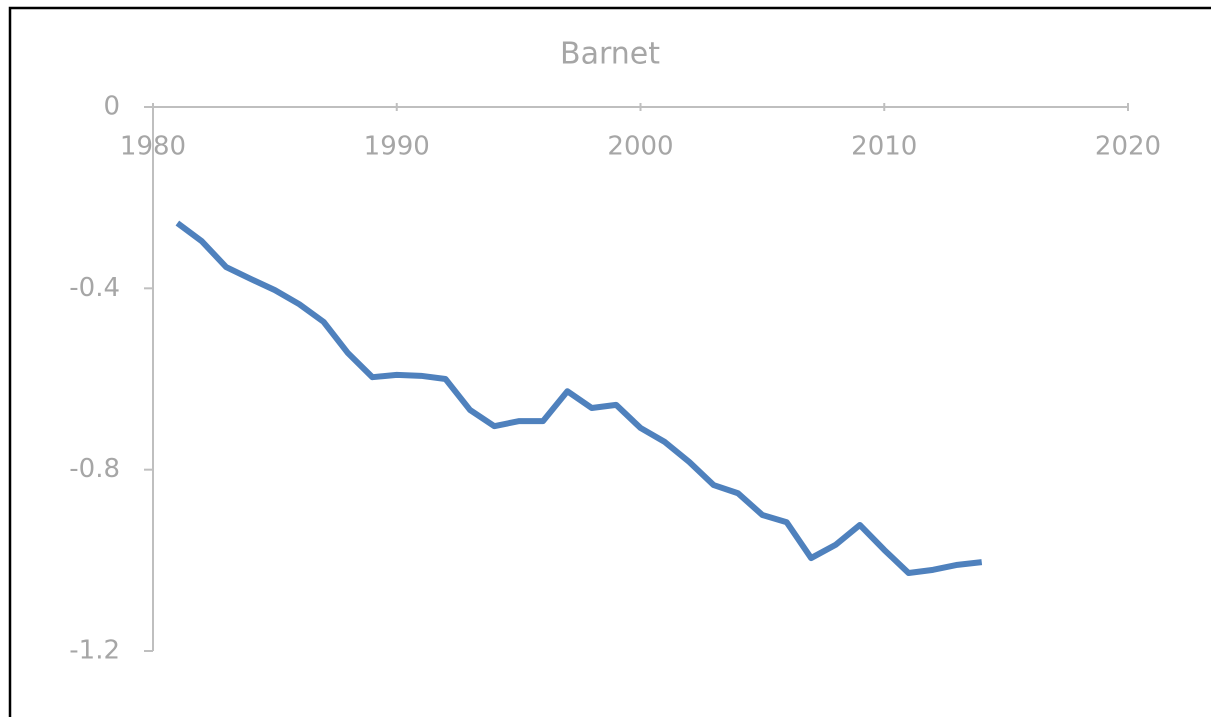 The image size is (1211, 721). I want to click on y-tick-label: -0.4, so click(94, 288).